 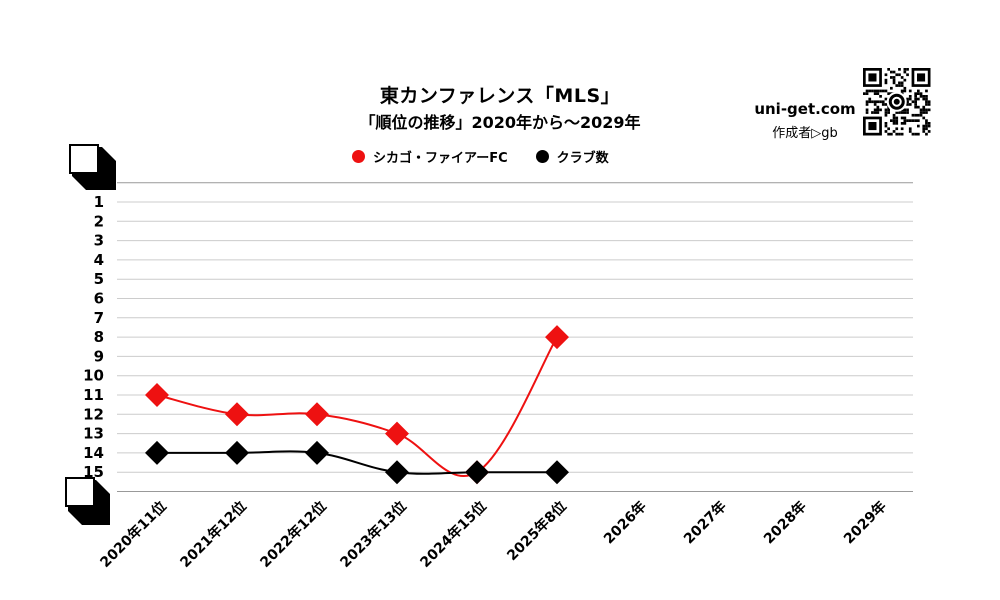 I want to click on y-tick-label: 2, so click(x=99, y=221).